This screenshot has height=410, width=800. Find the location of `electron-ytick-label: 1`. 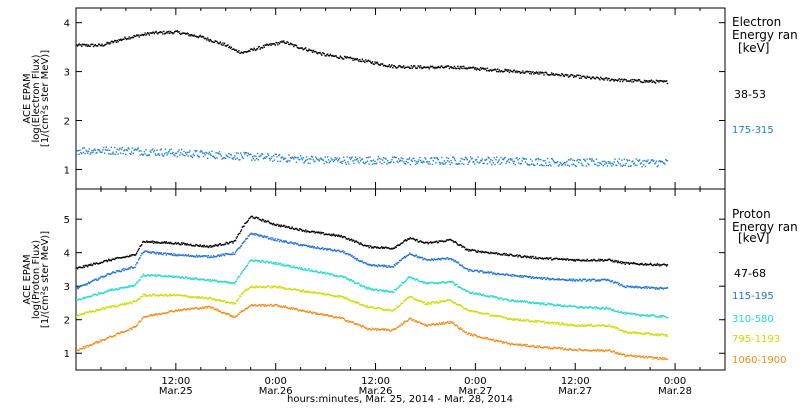

electron-ytick-label: 1 is located at coordinates (67, 170).